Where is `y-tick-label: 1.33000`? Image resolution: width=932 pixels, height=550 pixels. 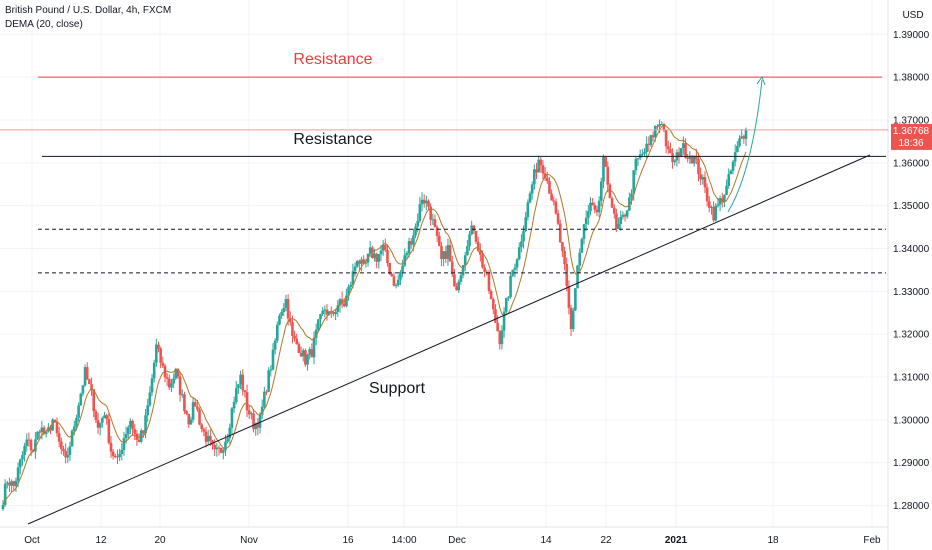 y-tick-label: 1.33000 is located at coordinates (911, 292).